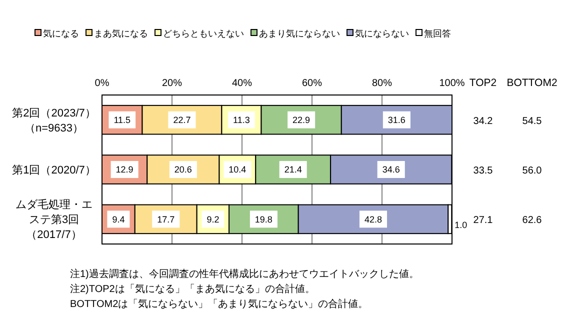 This screenshot has height=326, width=583. What do you see at coordinates (54, 120) in the screenshot?
I see `y-tick-label: 第2回（2023/7）（n=9633）` at bounding box center [54, 120].